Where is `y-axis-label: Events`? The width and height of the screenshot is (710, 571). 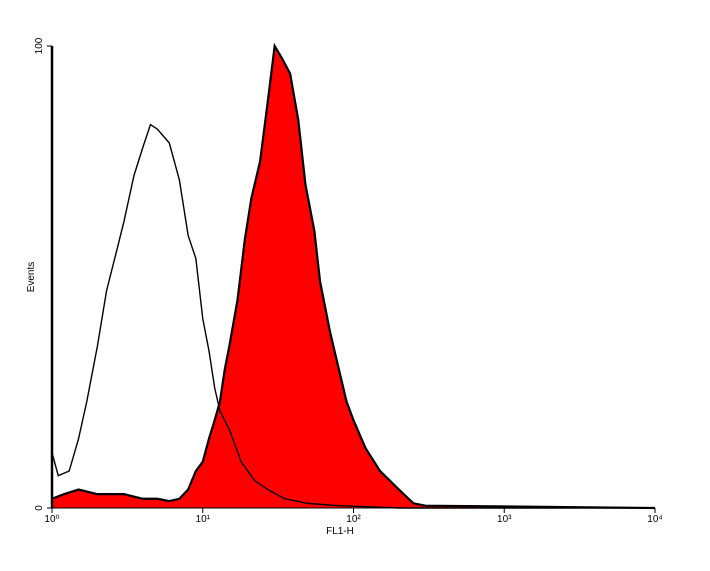 y-axis-label: Events is located at coordinates (31, 277).